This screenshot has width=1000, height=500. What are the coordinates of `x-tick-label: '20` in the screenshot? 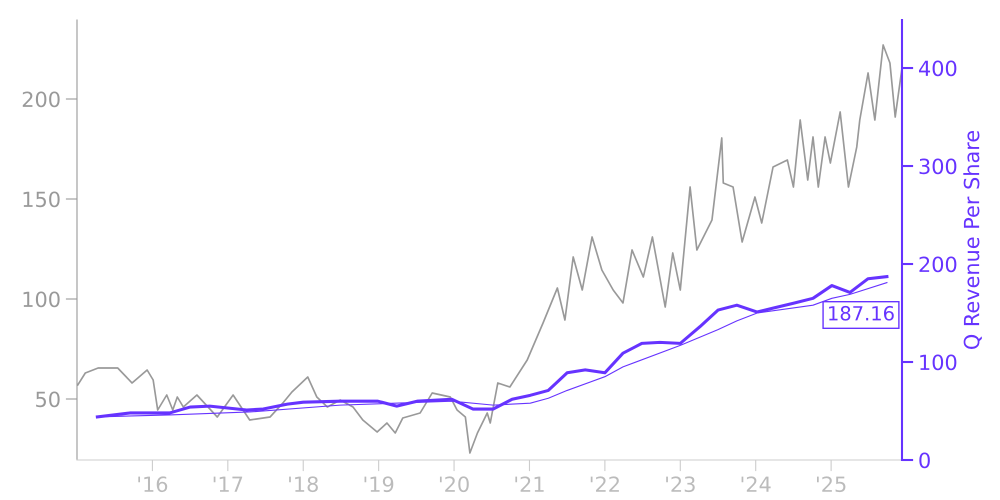 It's located at (454, 484).